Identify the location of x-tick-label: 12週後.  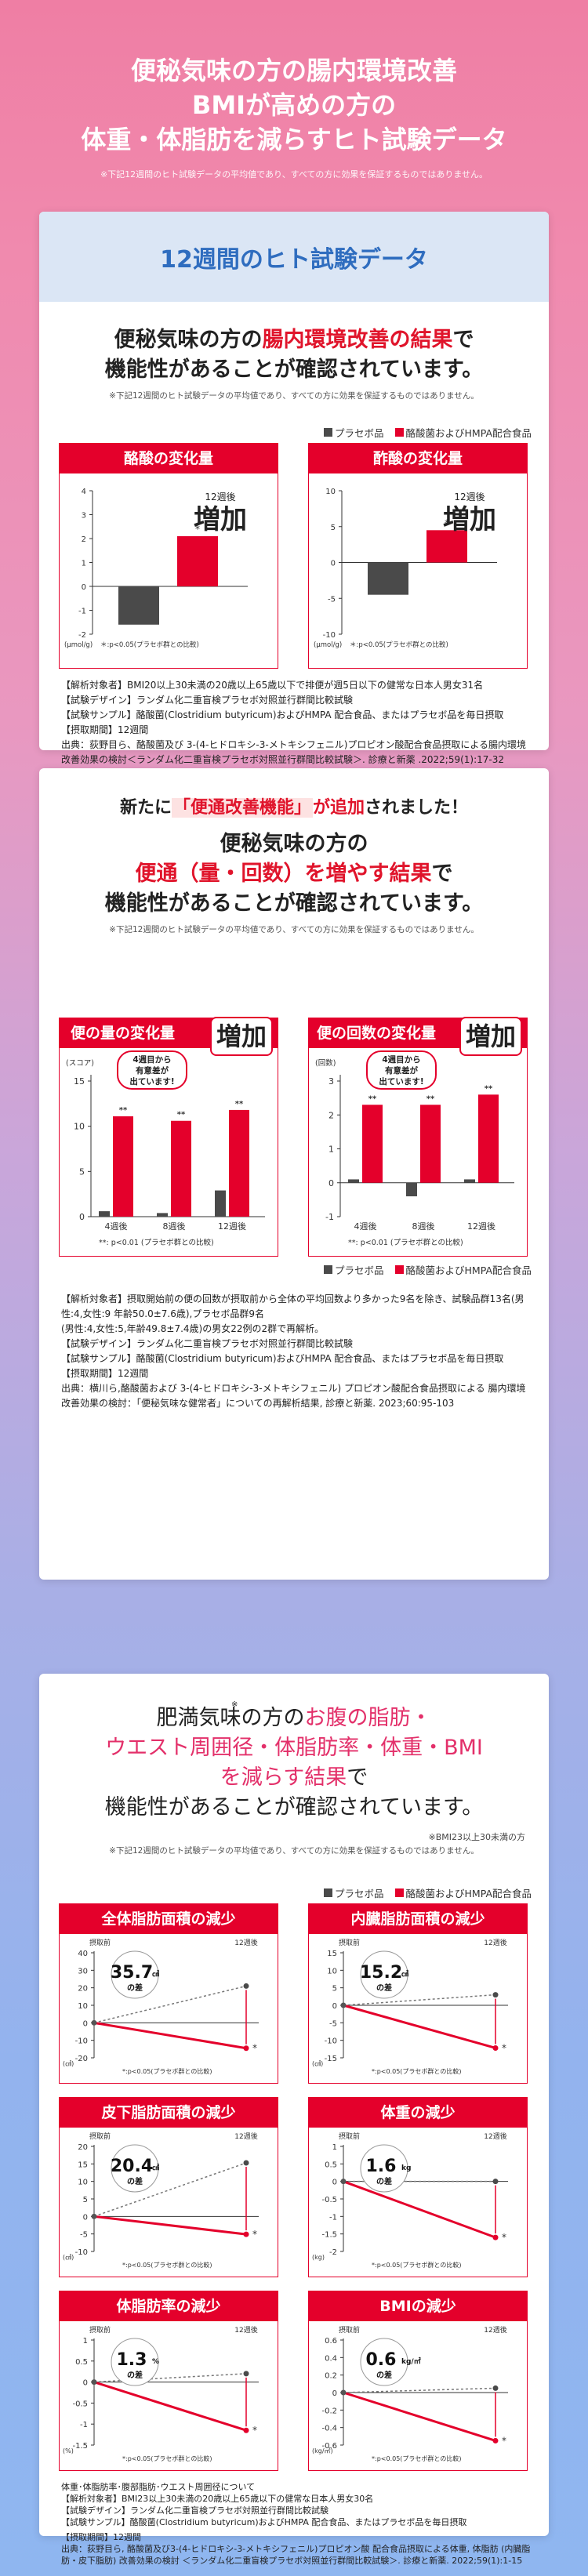
(232, 1226).